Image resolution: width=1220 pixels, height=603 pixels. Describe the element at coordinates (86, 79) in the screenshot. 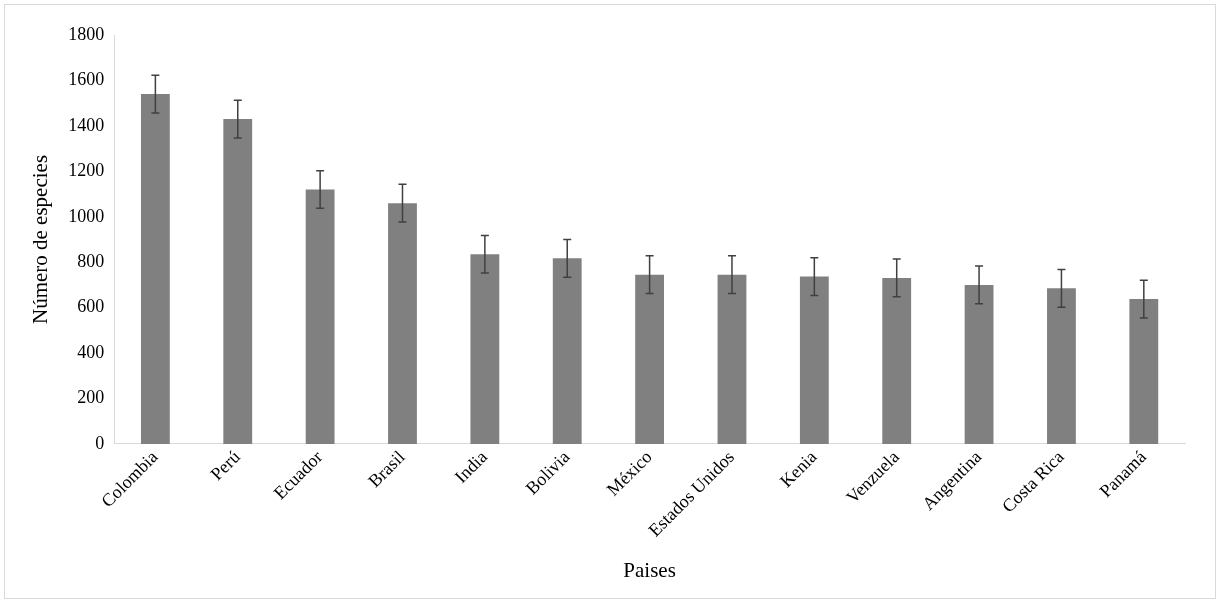

I see `y-tick-label: 1600` at that location.